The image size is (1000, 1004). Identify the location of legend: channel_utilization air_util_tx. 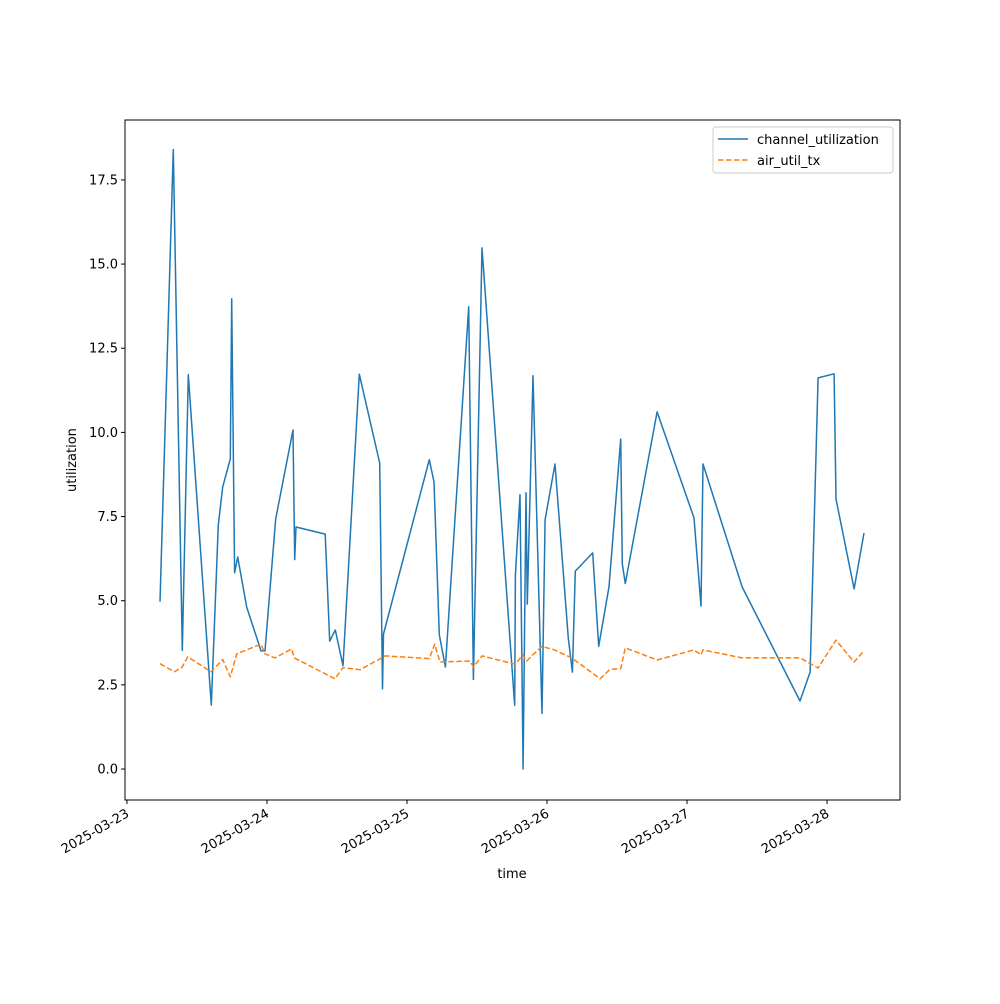
(803, 150).